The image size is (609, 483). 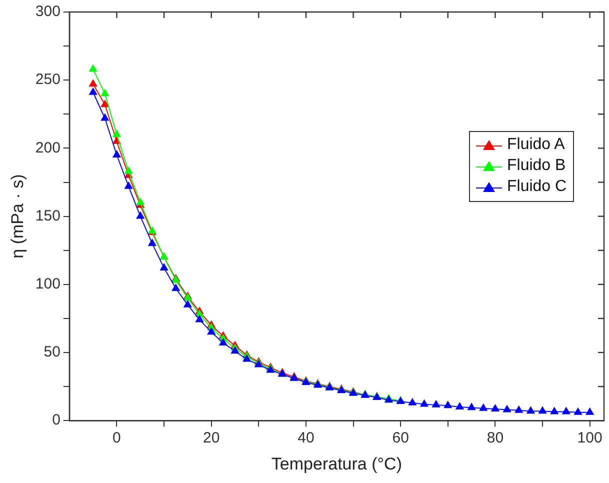 I want to click on x-tick-label: 60, so click(x=400, y=438).